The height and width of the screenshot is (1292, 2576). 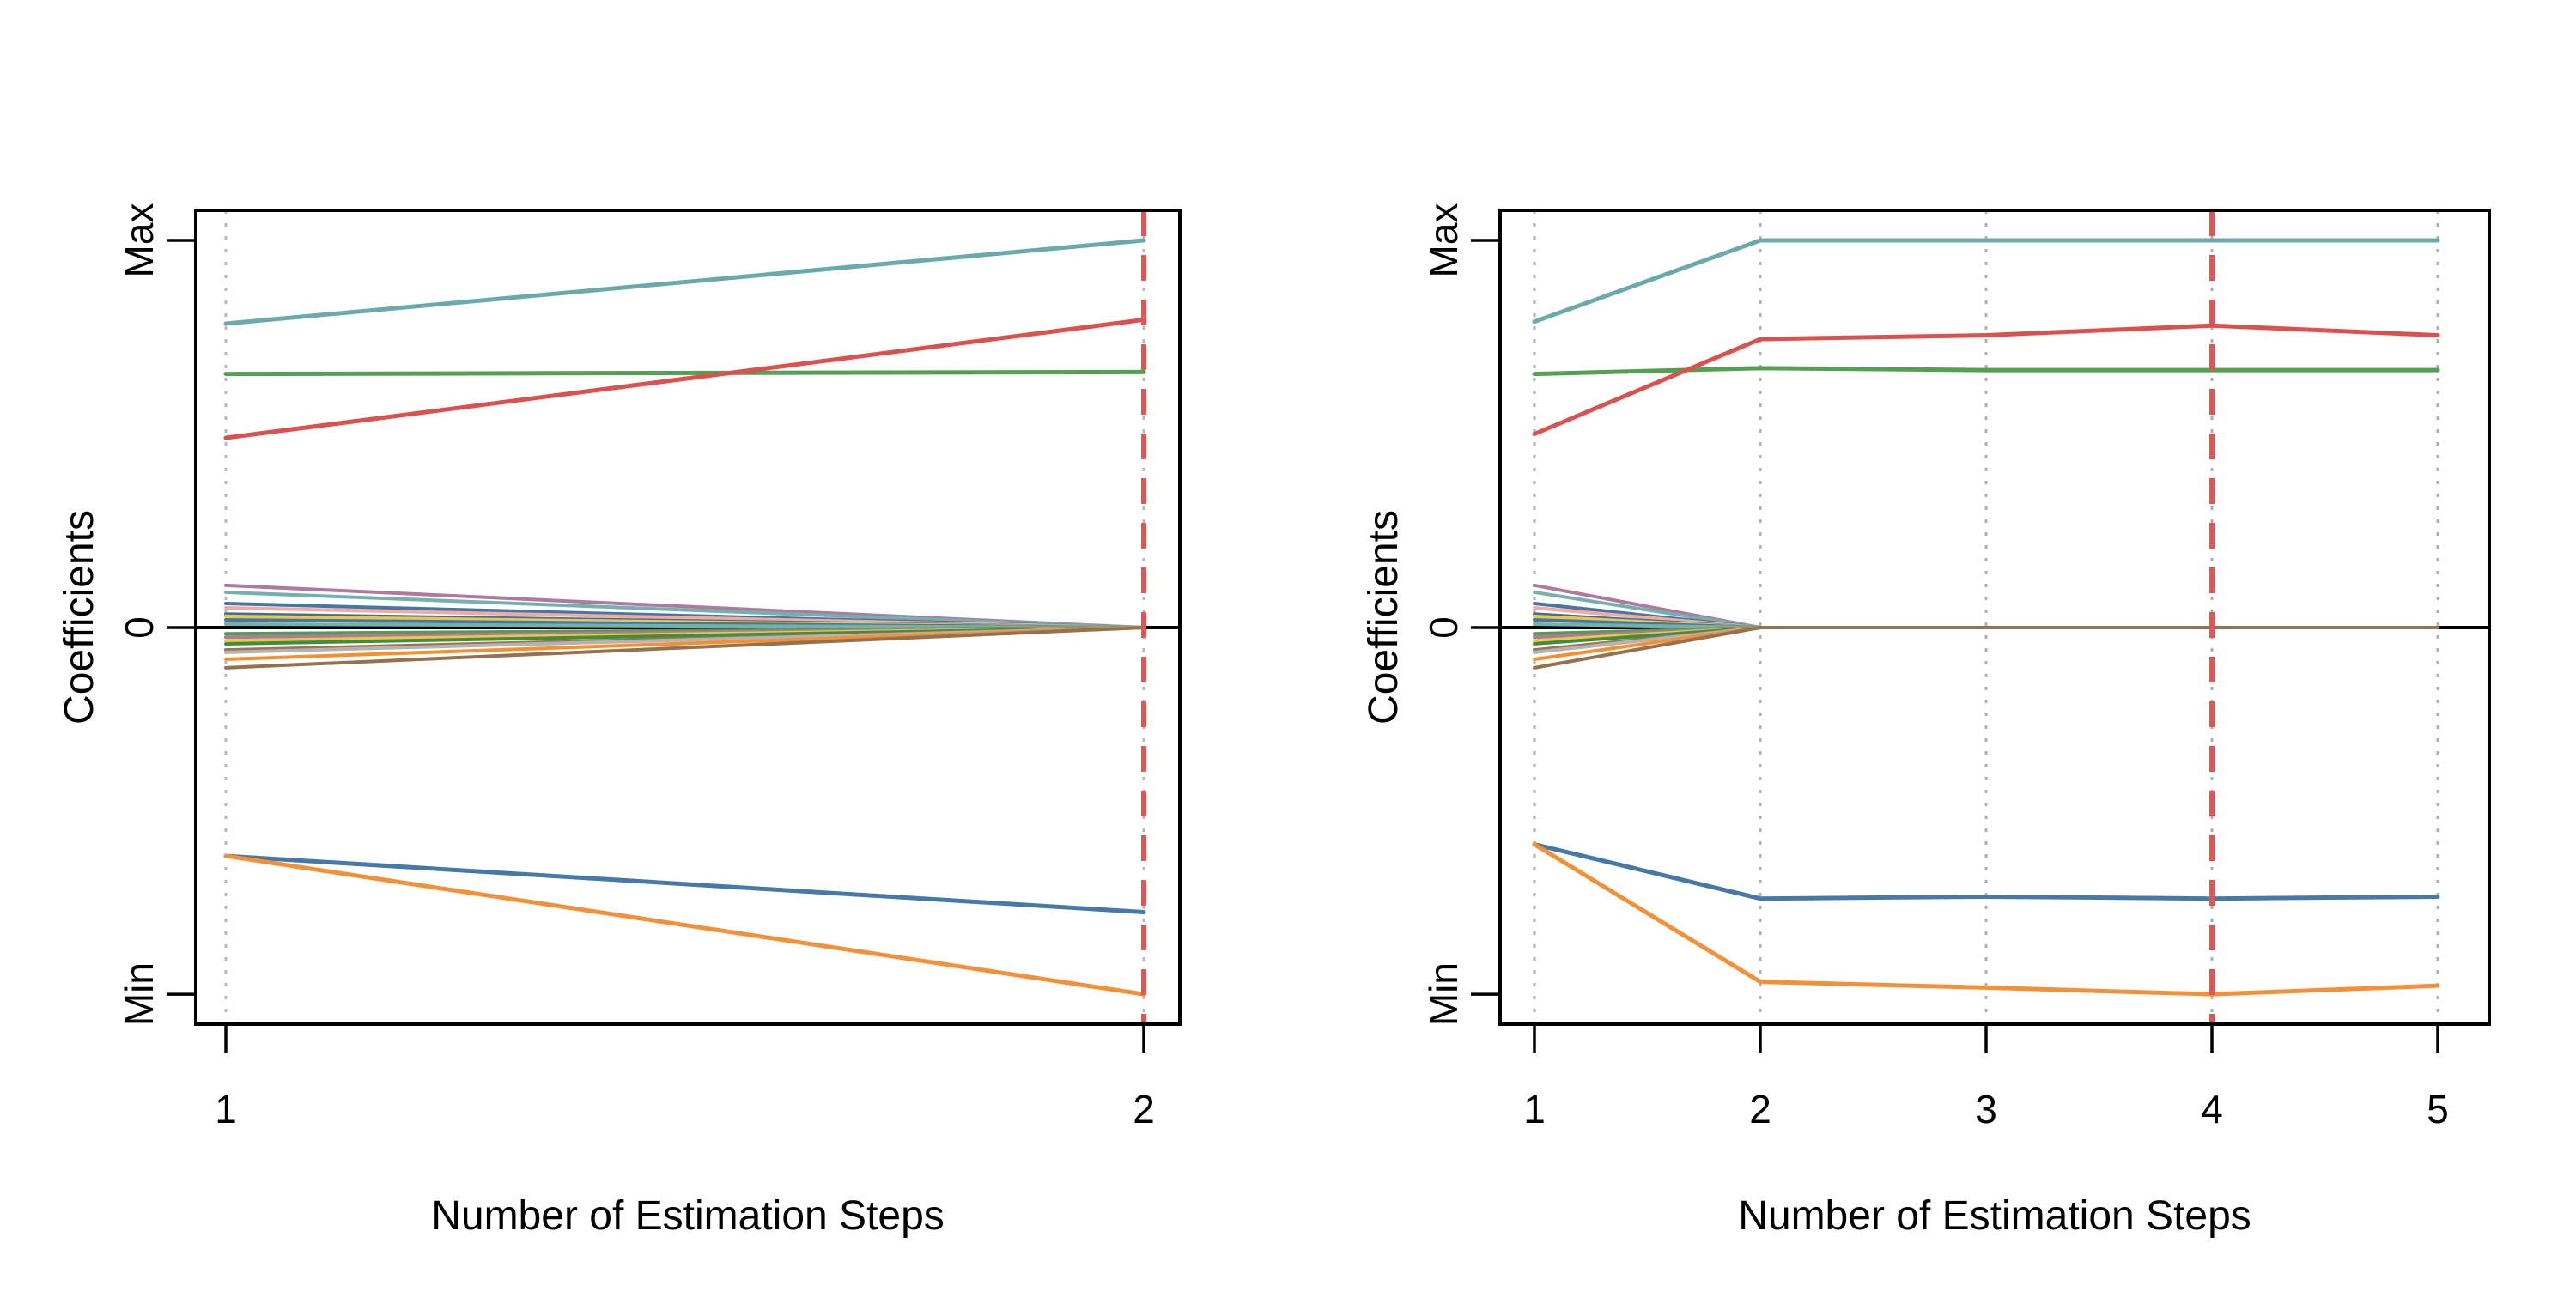 What do you see at coordinates (79, 617) in the screenshot?
I see `left-panel-y-axis-title: Coefficients` at bounding box center [79, 617].